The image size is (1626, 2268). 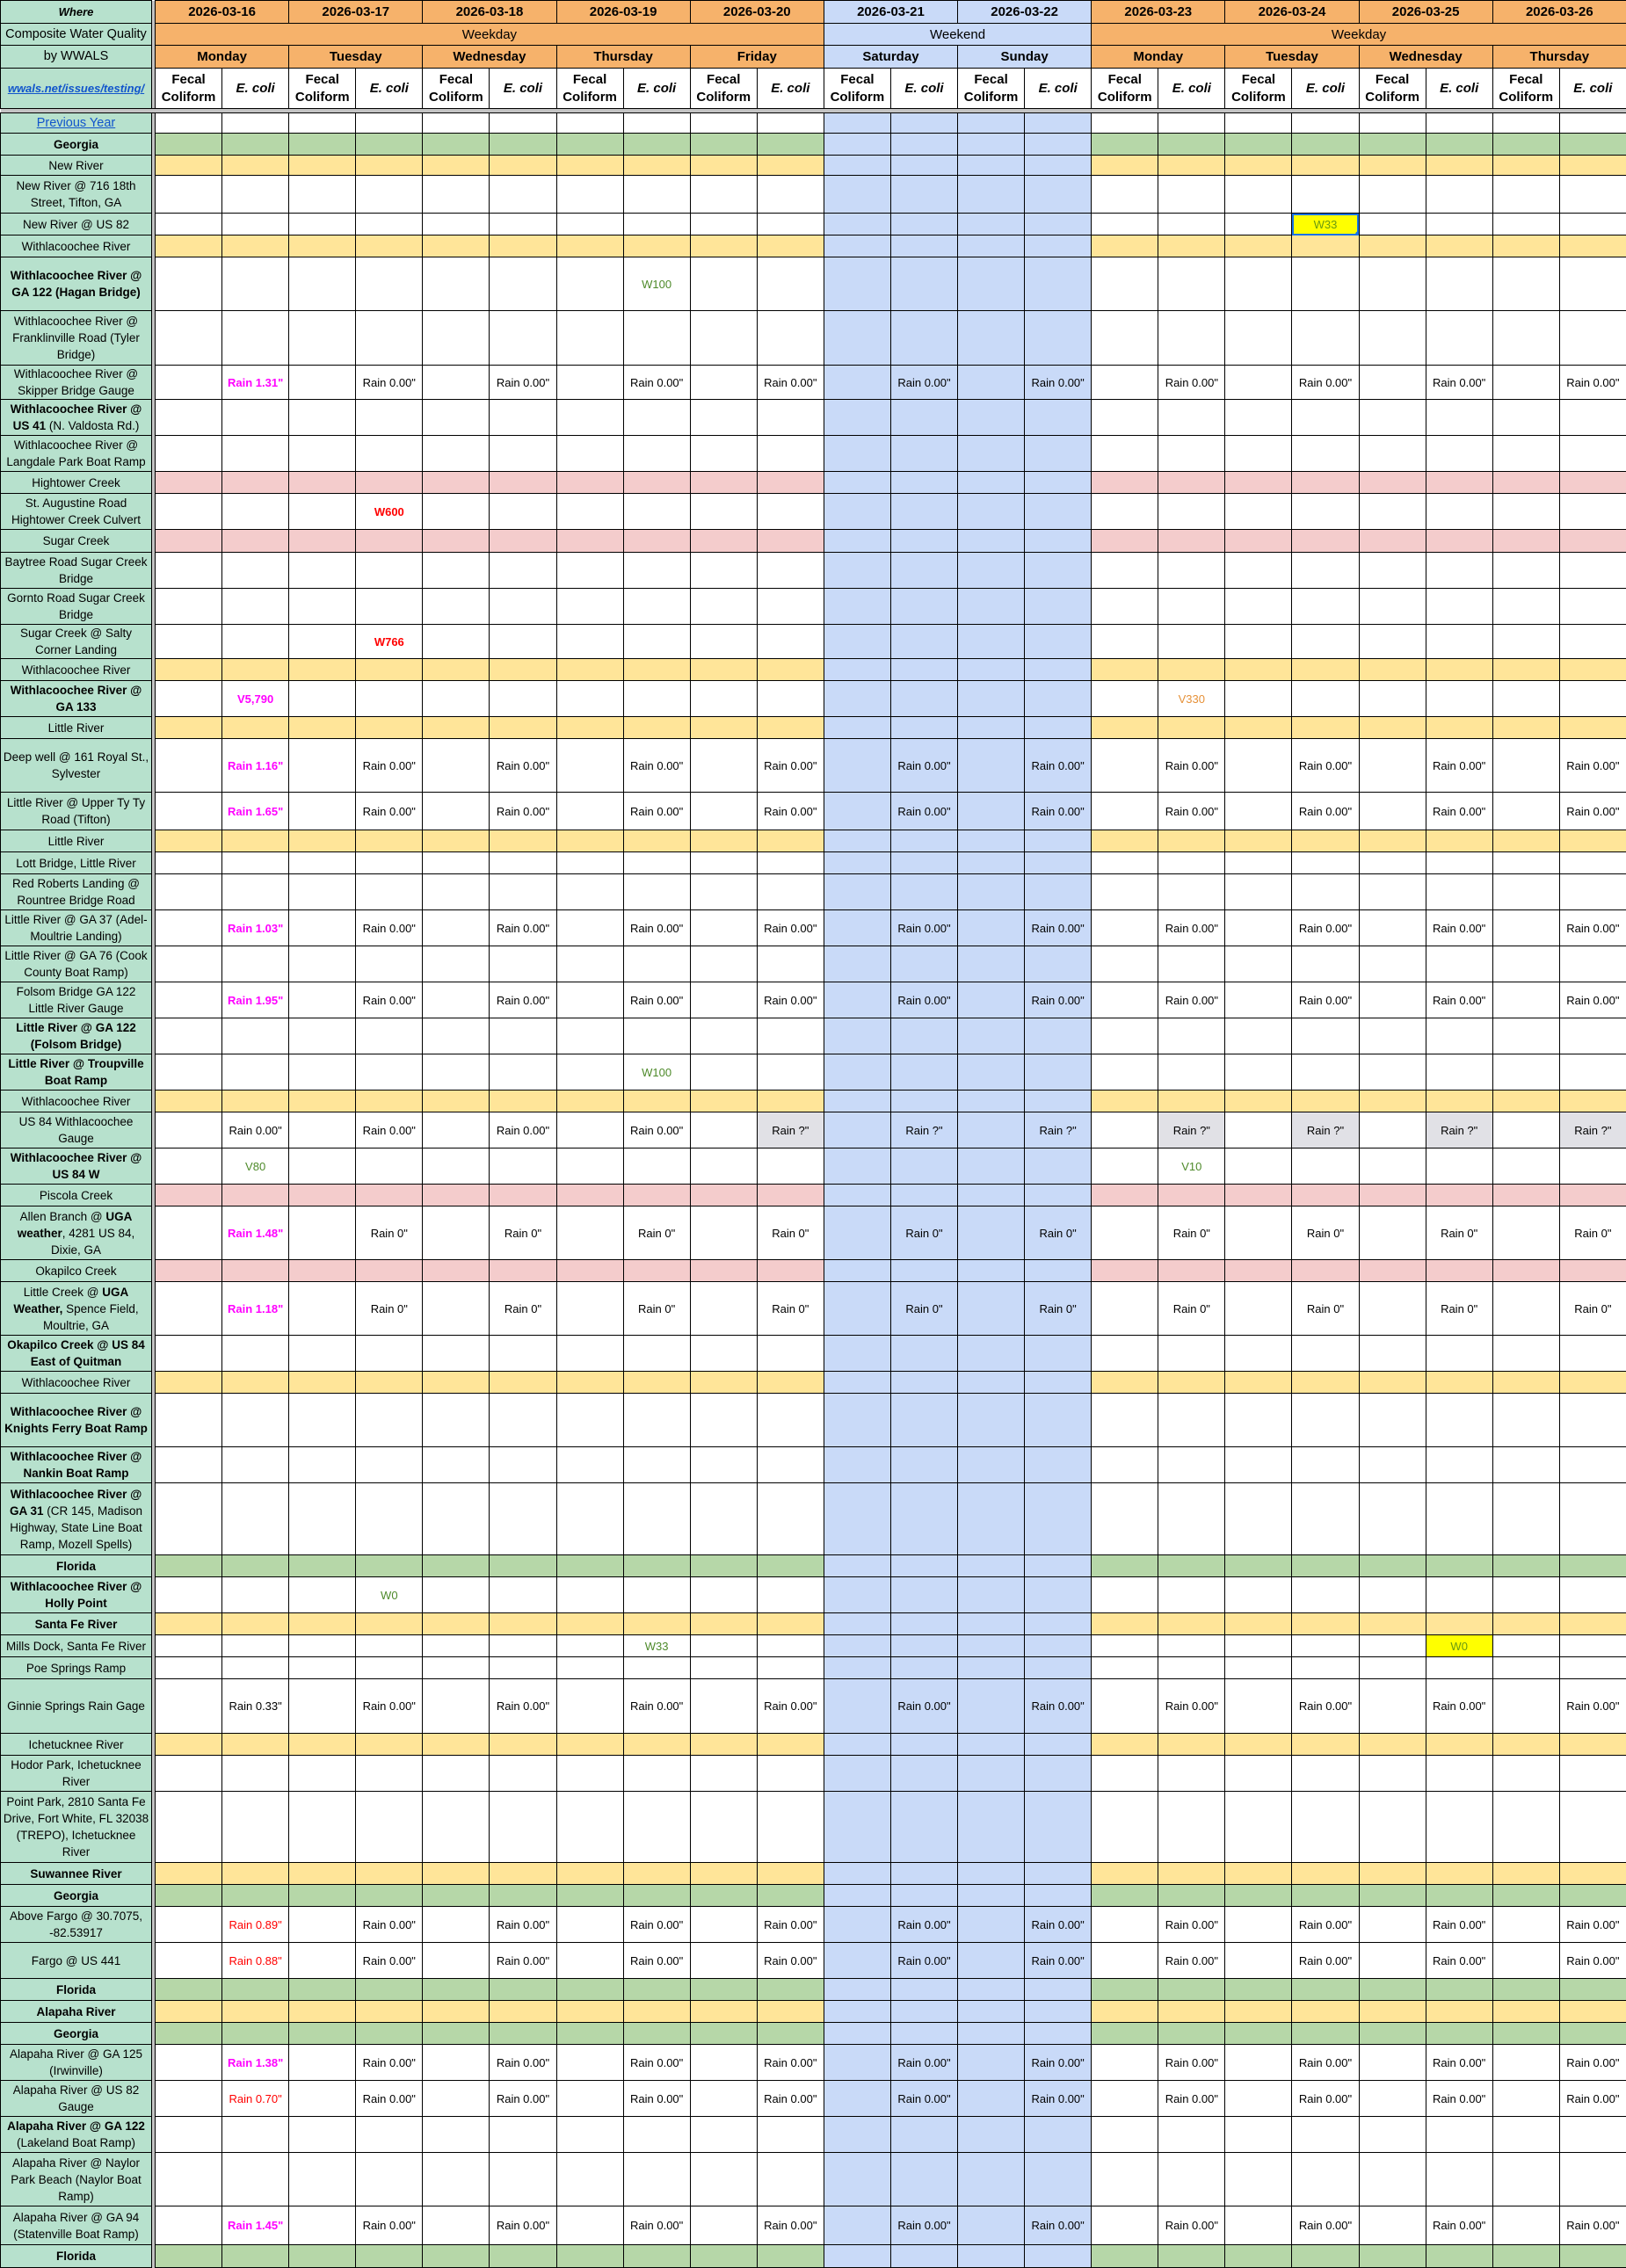 I want to click on e-coli-cell: W33, so click(x=1325, y=224).